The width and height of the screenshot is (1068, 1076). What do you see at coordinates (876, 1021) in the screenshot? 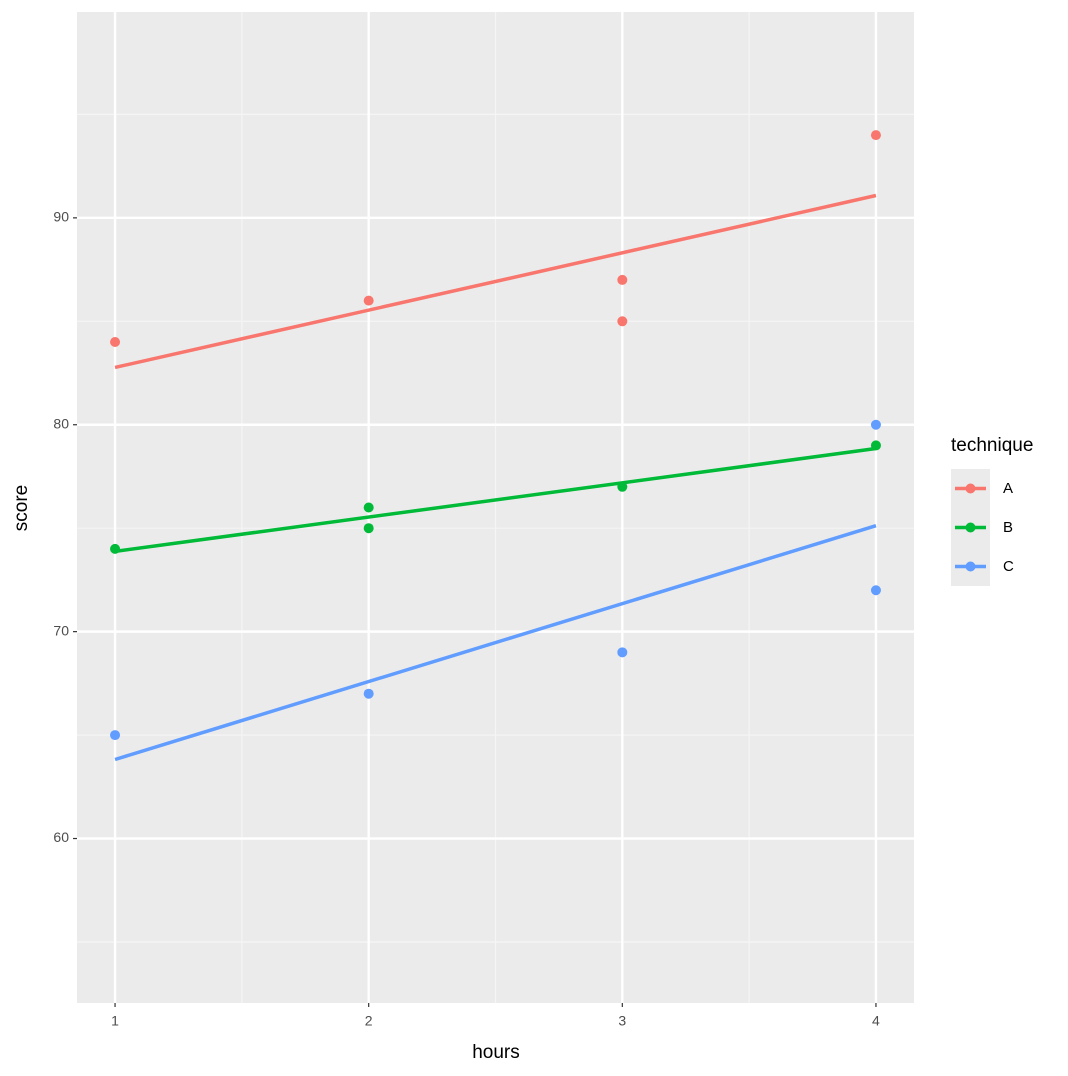
I see `x-tick-label: 4` at bounding box center [876, 1021].